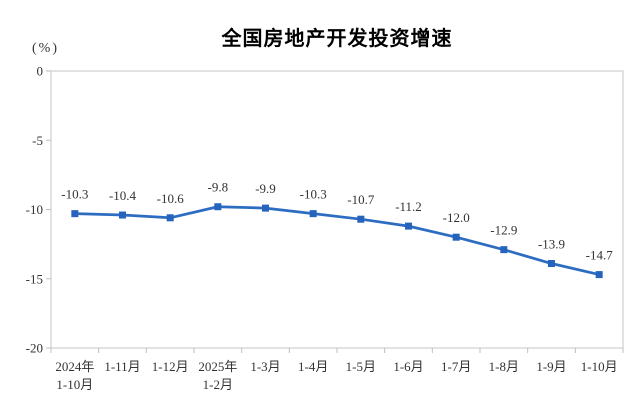 The width and height of the screenshot is (640, 417). I want to click on x-tick-label: 1-8月, so click(504, 366).